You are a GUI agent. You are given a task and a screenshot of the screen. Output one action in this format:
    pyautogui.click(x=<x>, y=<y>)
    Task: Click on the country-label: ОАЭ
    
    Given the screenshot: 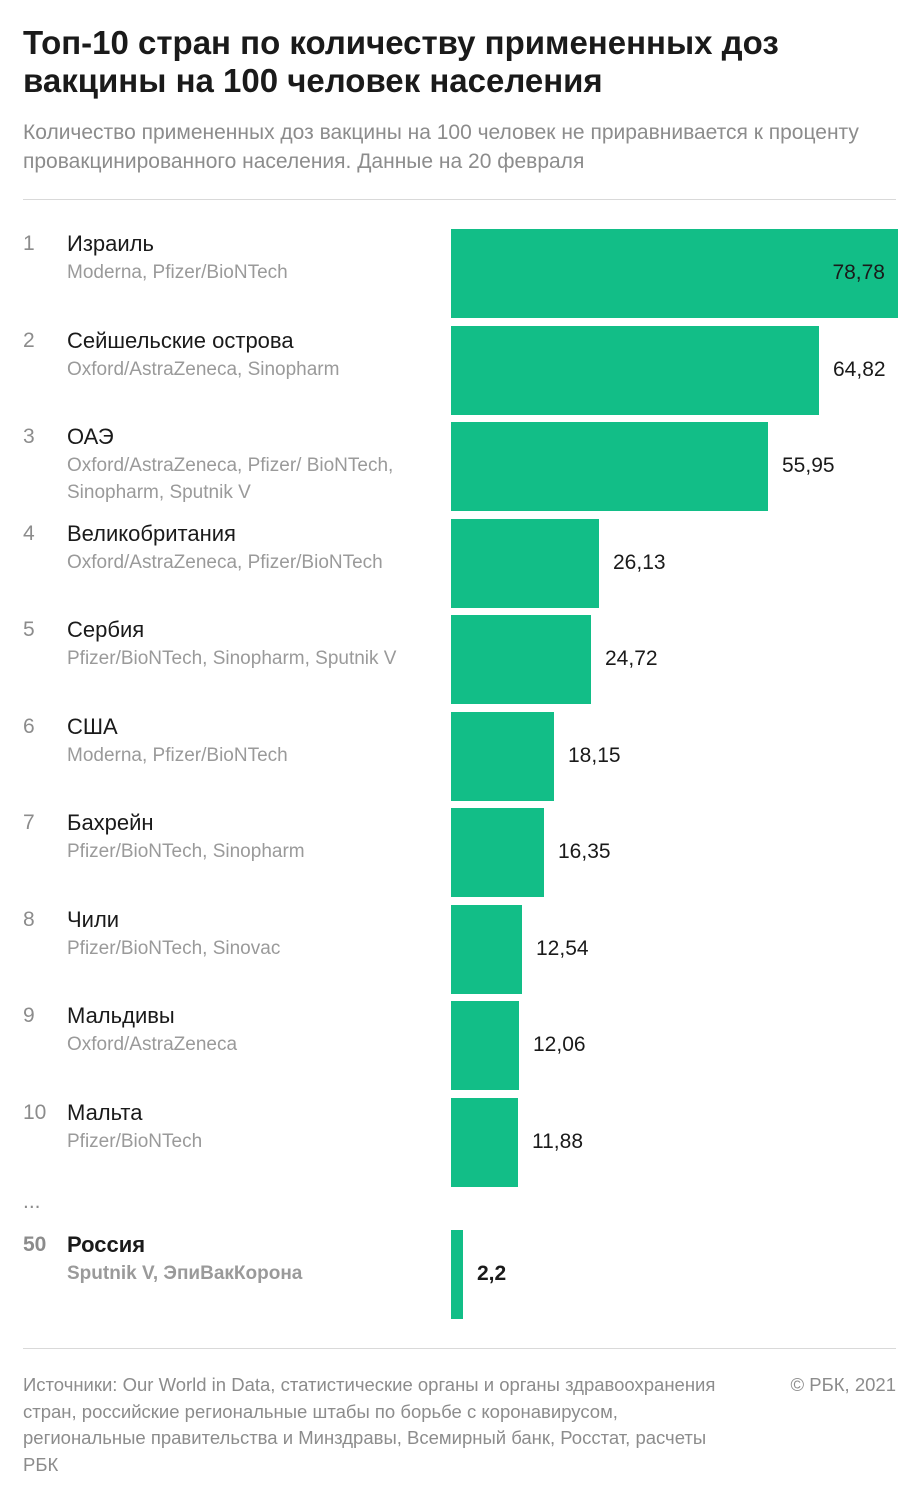 What is the action you would take?
    pyautogui.click(x=90, y=436)
    